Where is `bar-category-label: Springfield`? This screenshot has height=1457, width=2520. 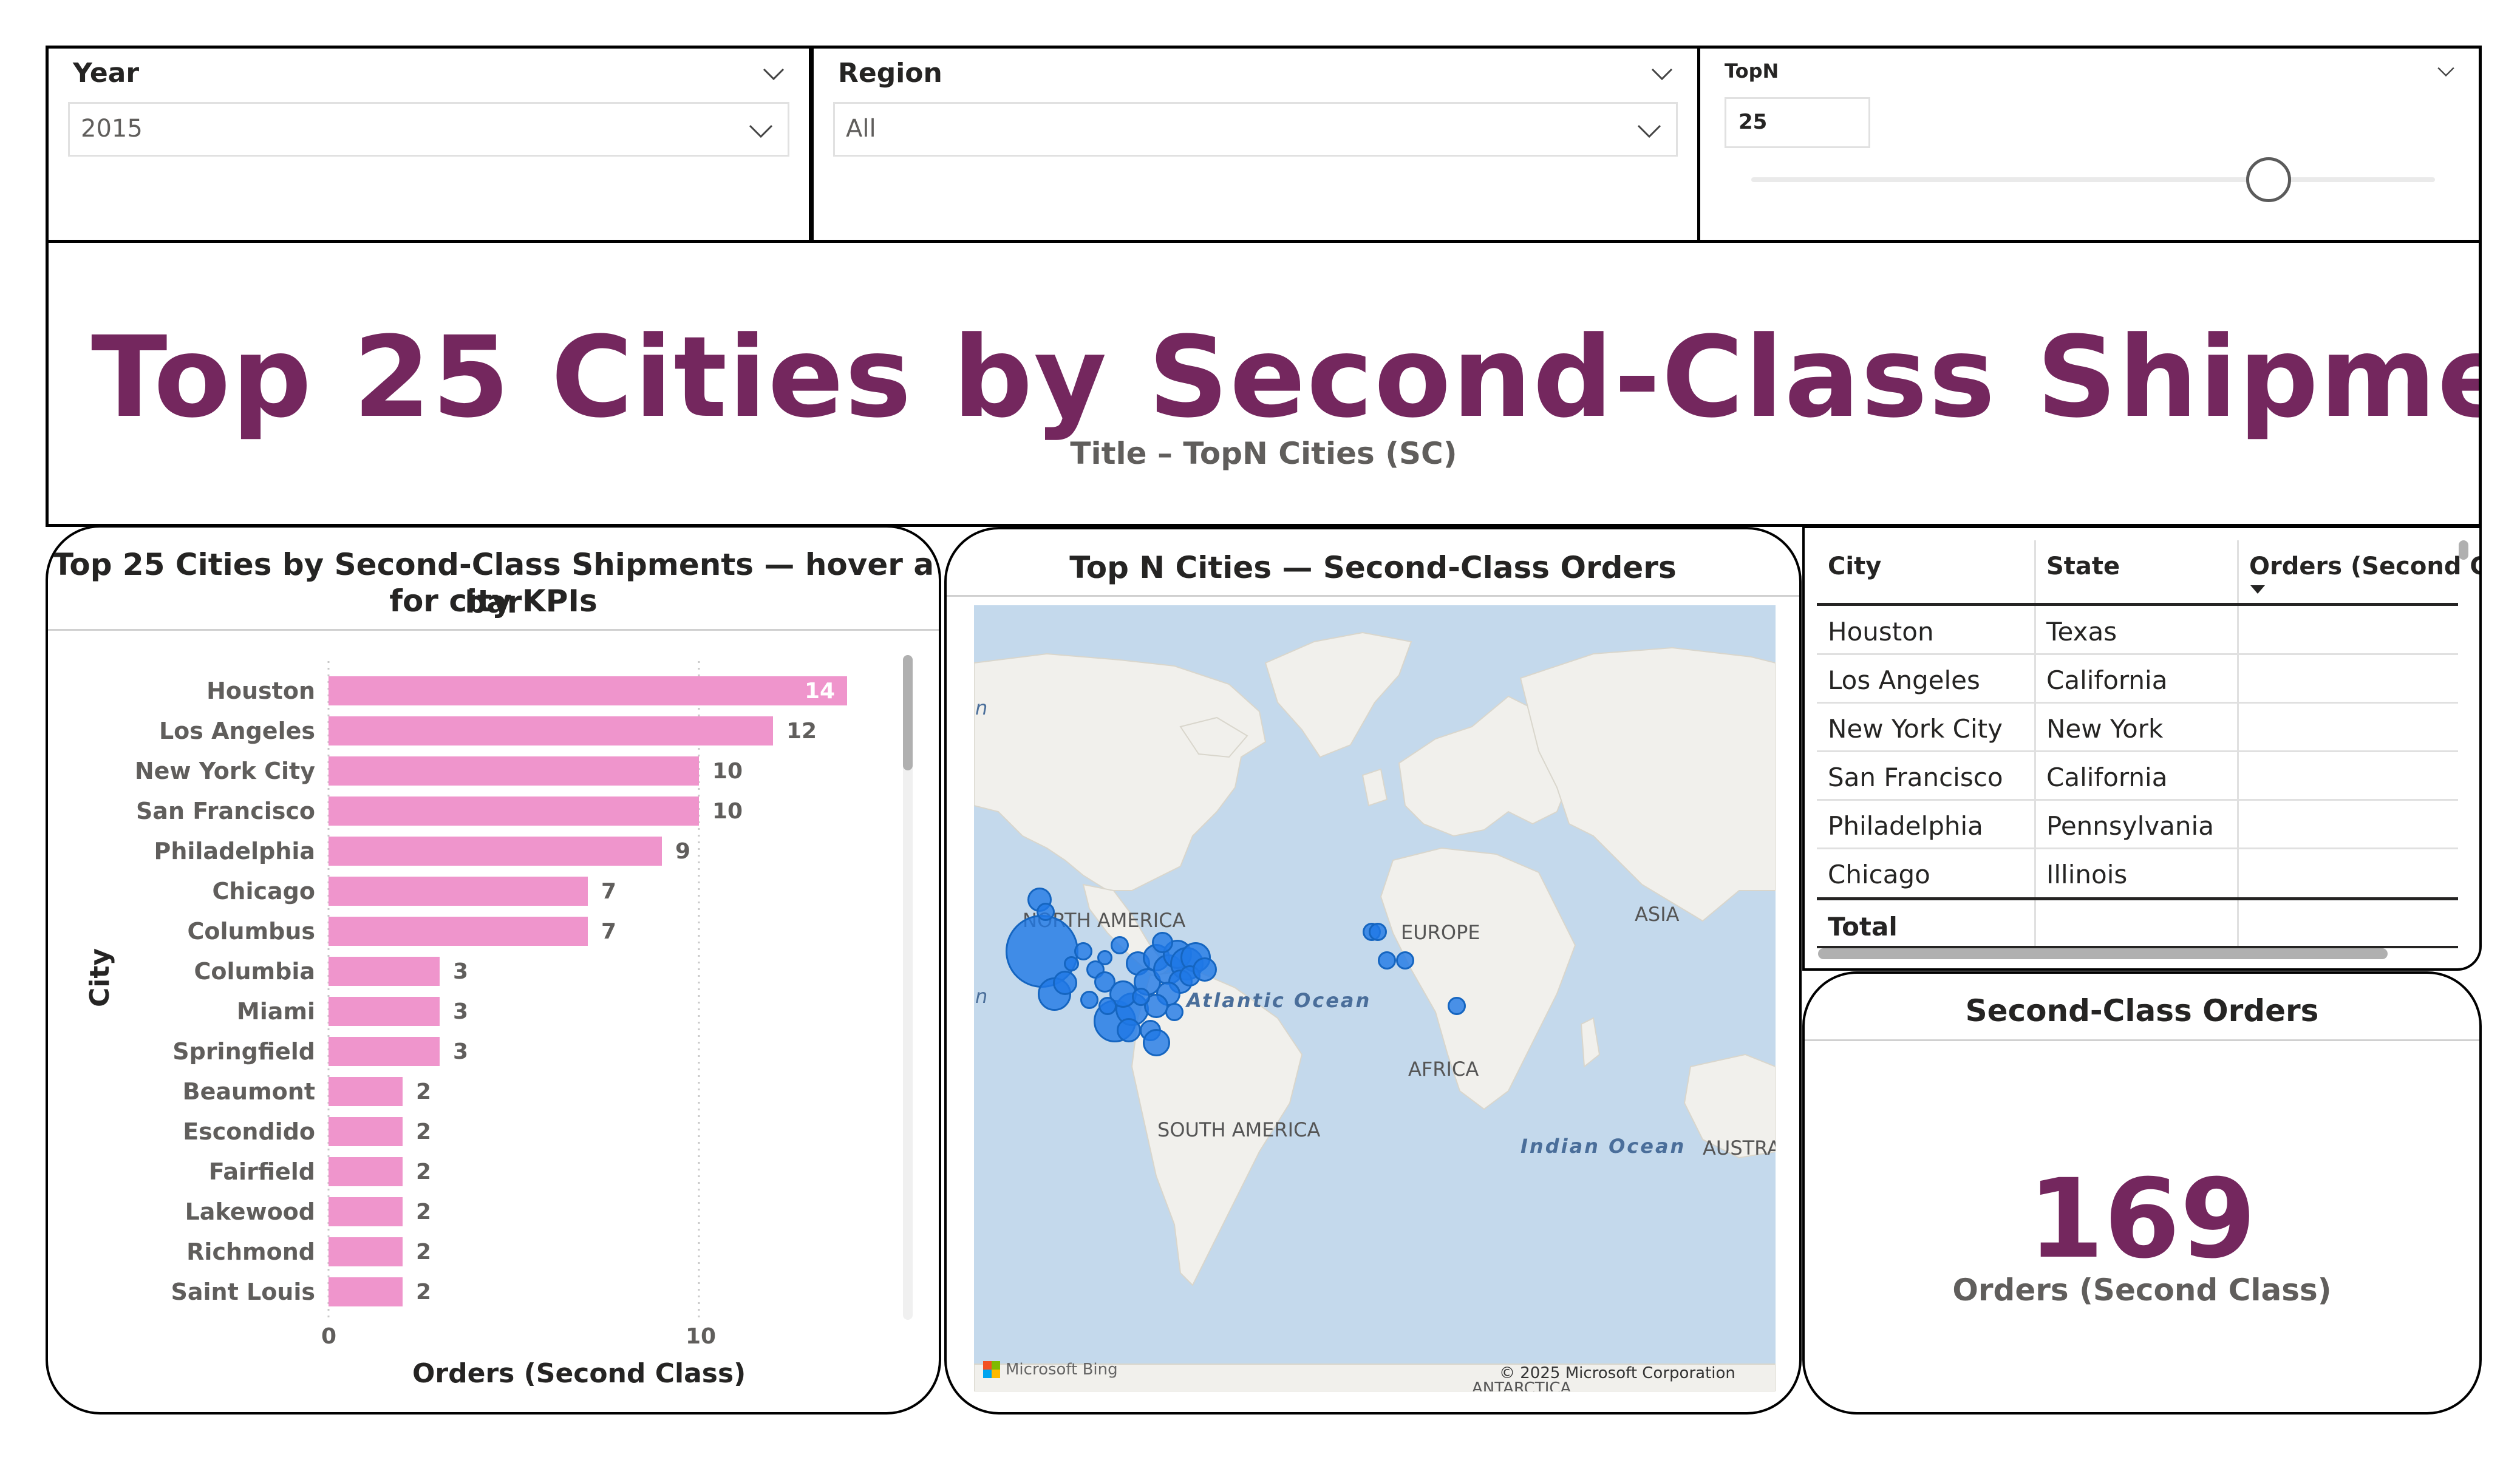
bar-category-label: Springfield is located at coordinates (243, 1051).